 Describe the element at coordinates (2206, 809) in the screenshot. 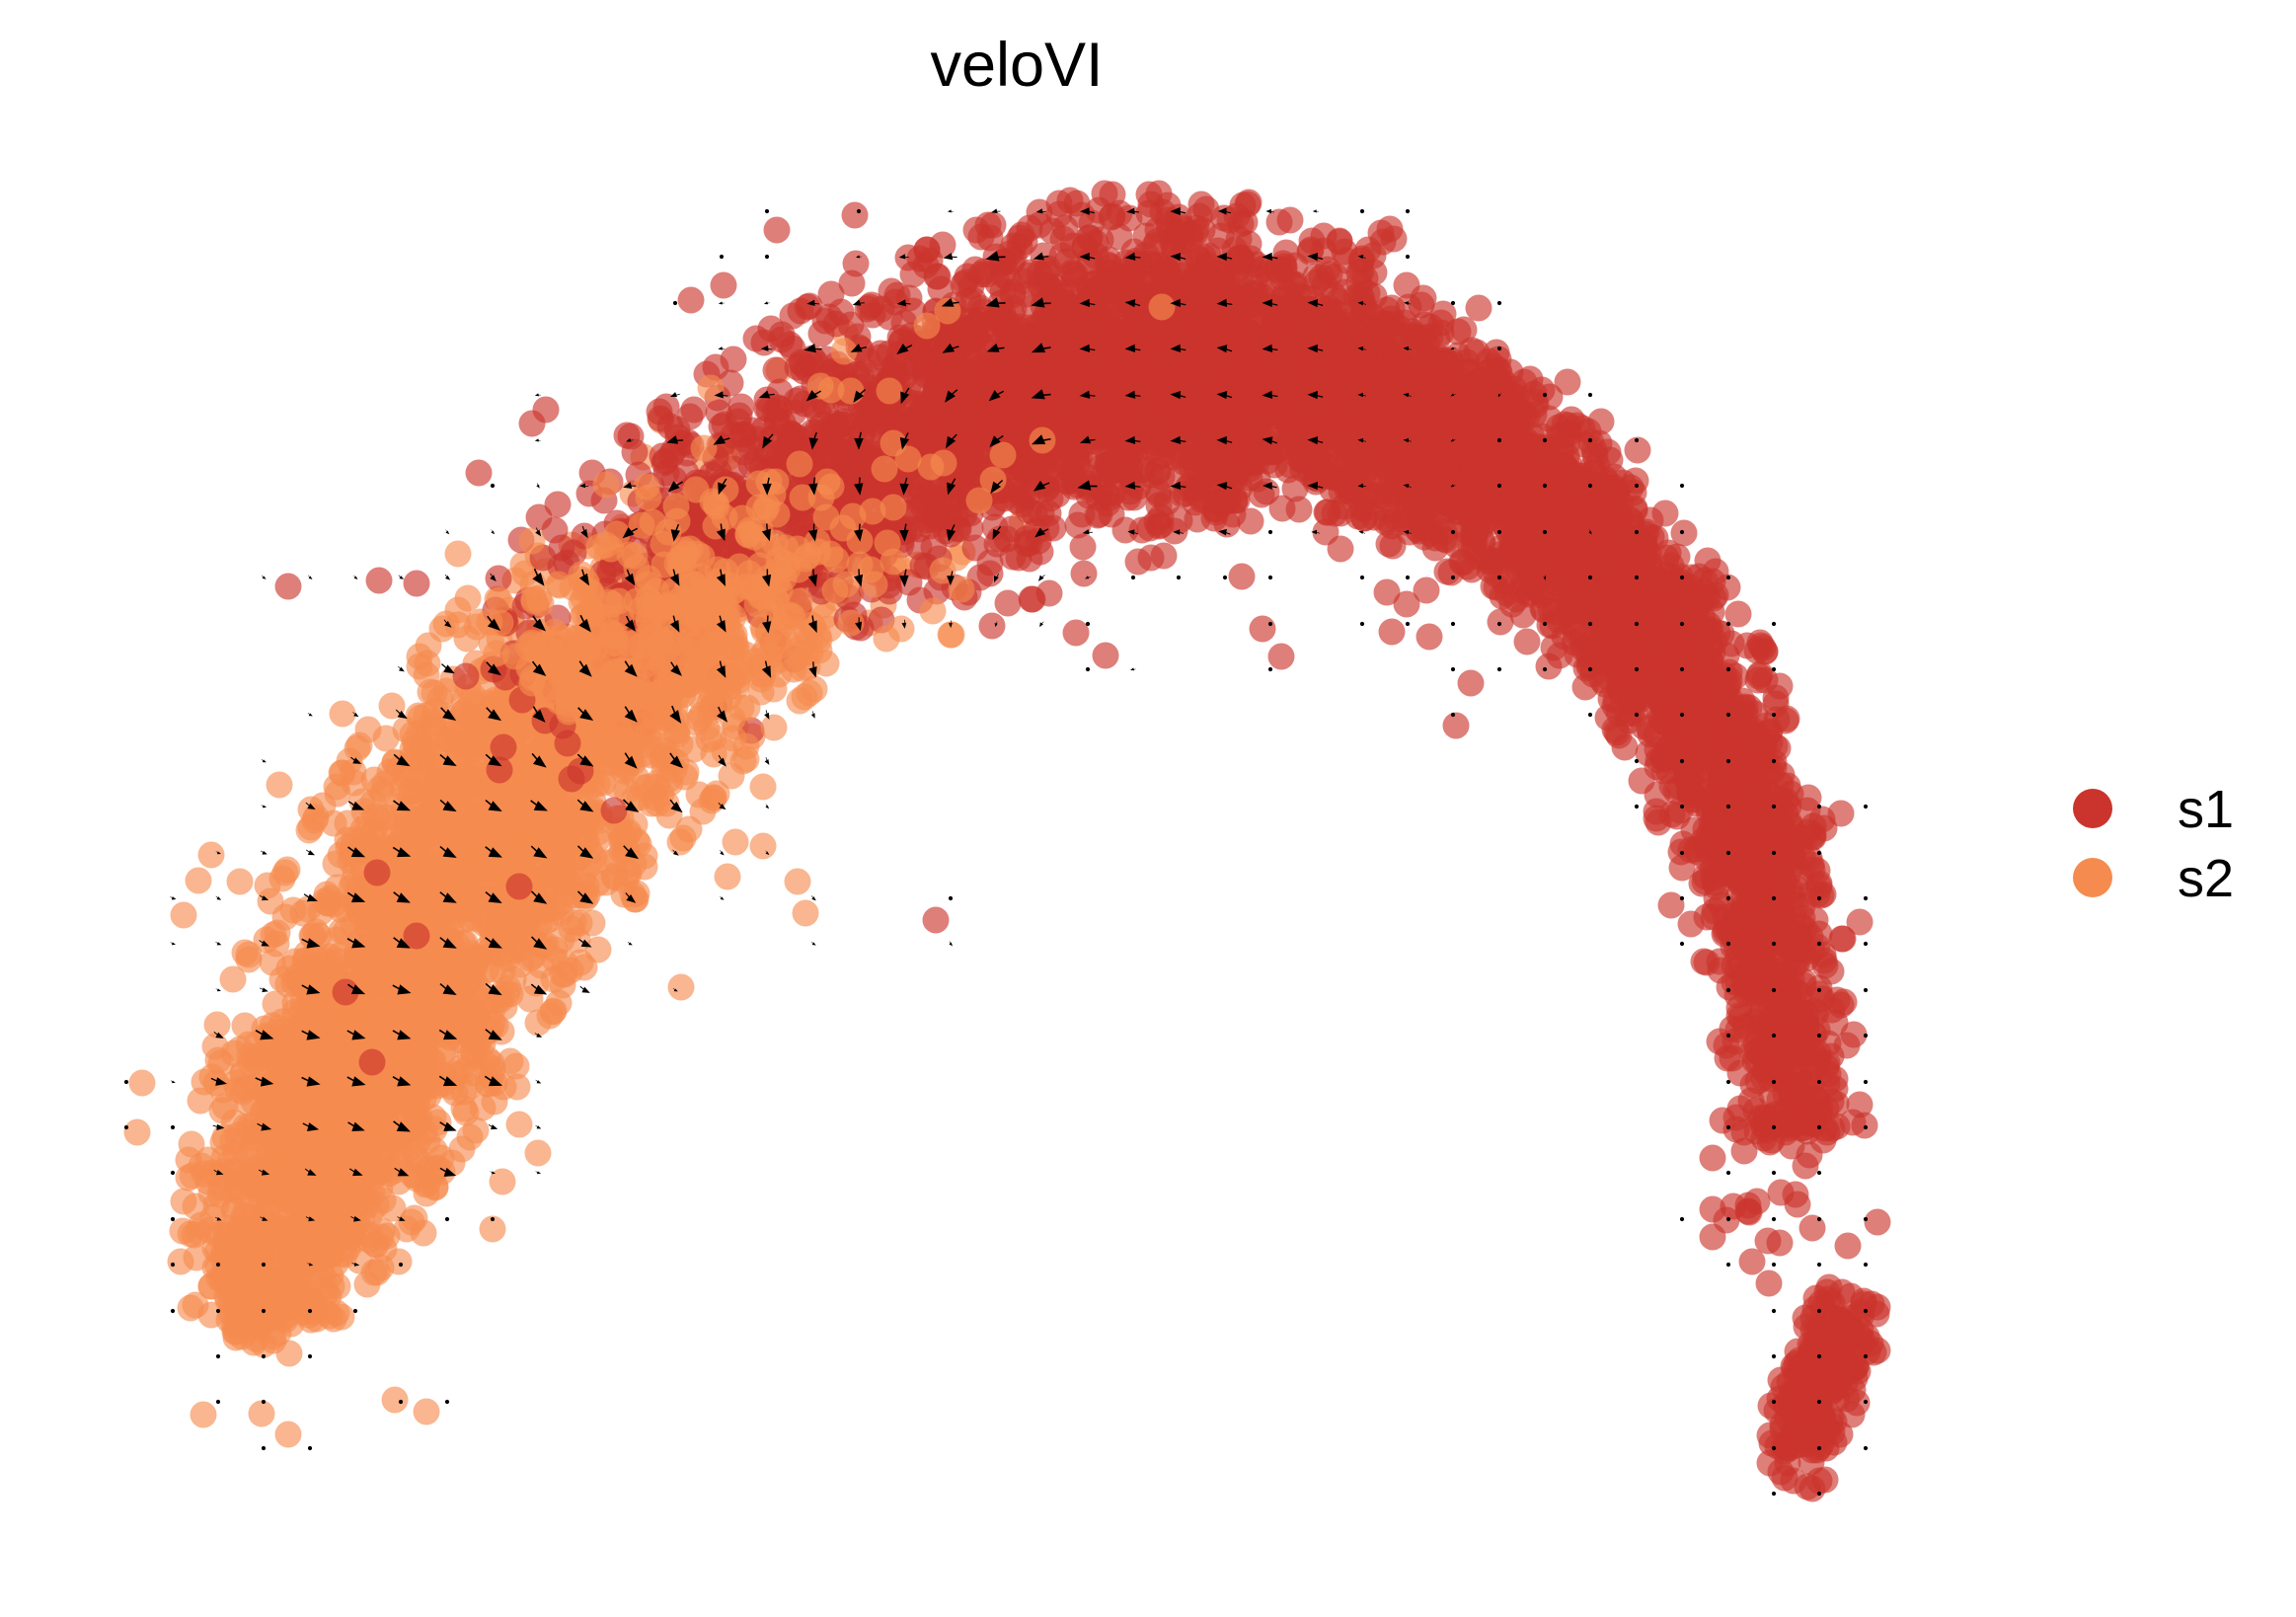

I see `svg-text: s1` at that location.